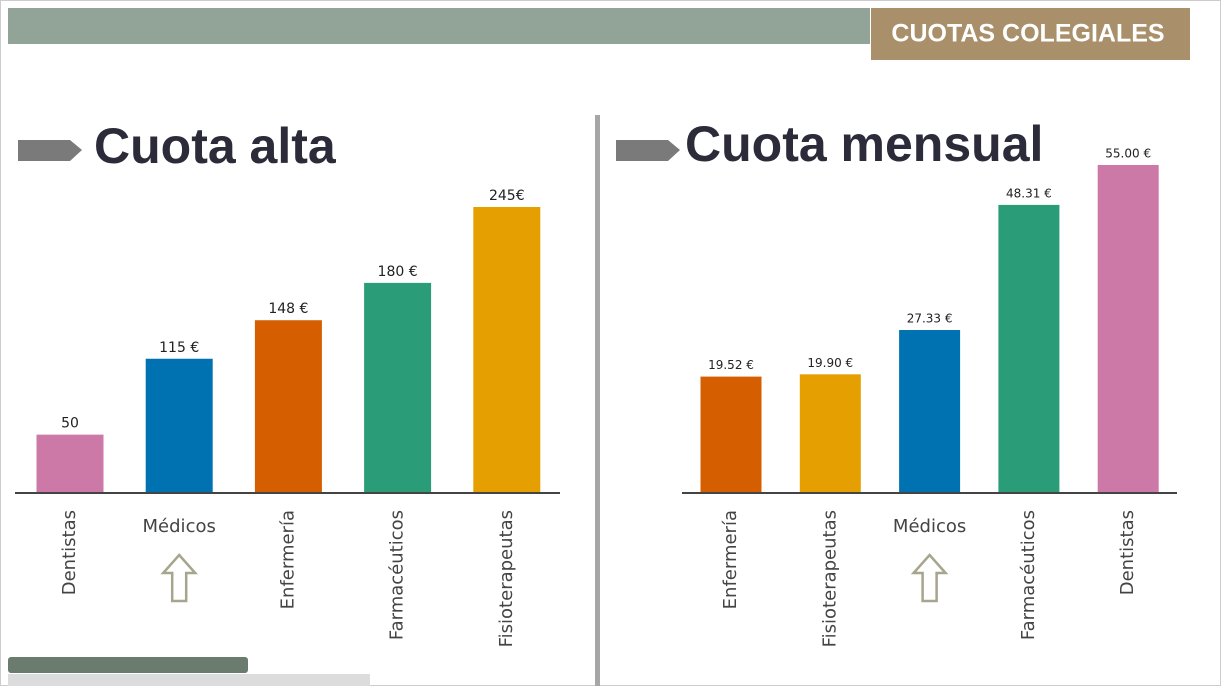 The image size is (1221, 686). I want to click on value-label: 27.33 €, so click(930, 319).